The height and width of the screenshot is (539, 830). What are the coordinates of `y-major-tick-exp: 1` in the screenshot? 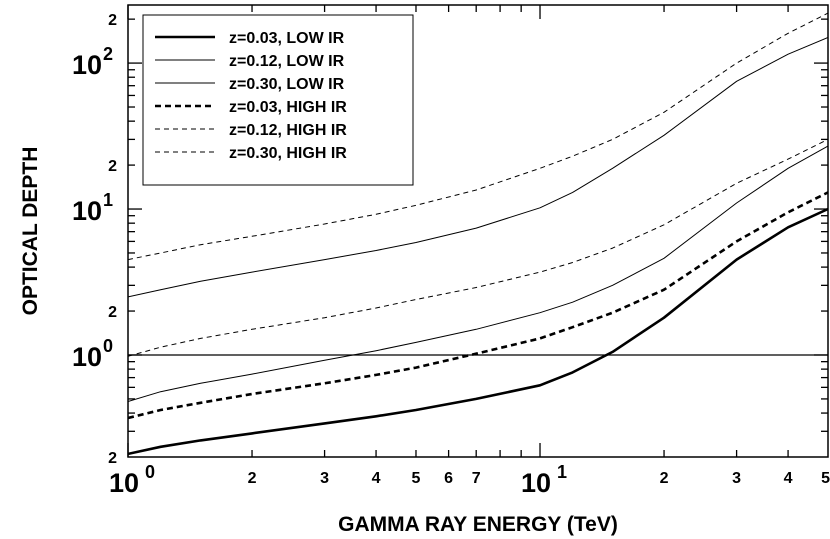 It's located at (108, 200).